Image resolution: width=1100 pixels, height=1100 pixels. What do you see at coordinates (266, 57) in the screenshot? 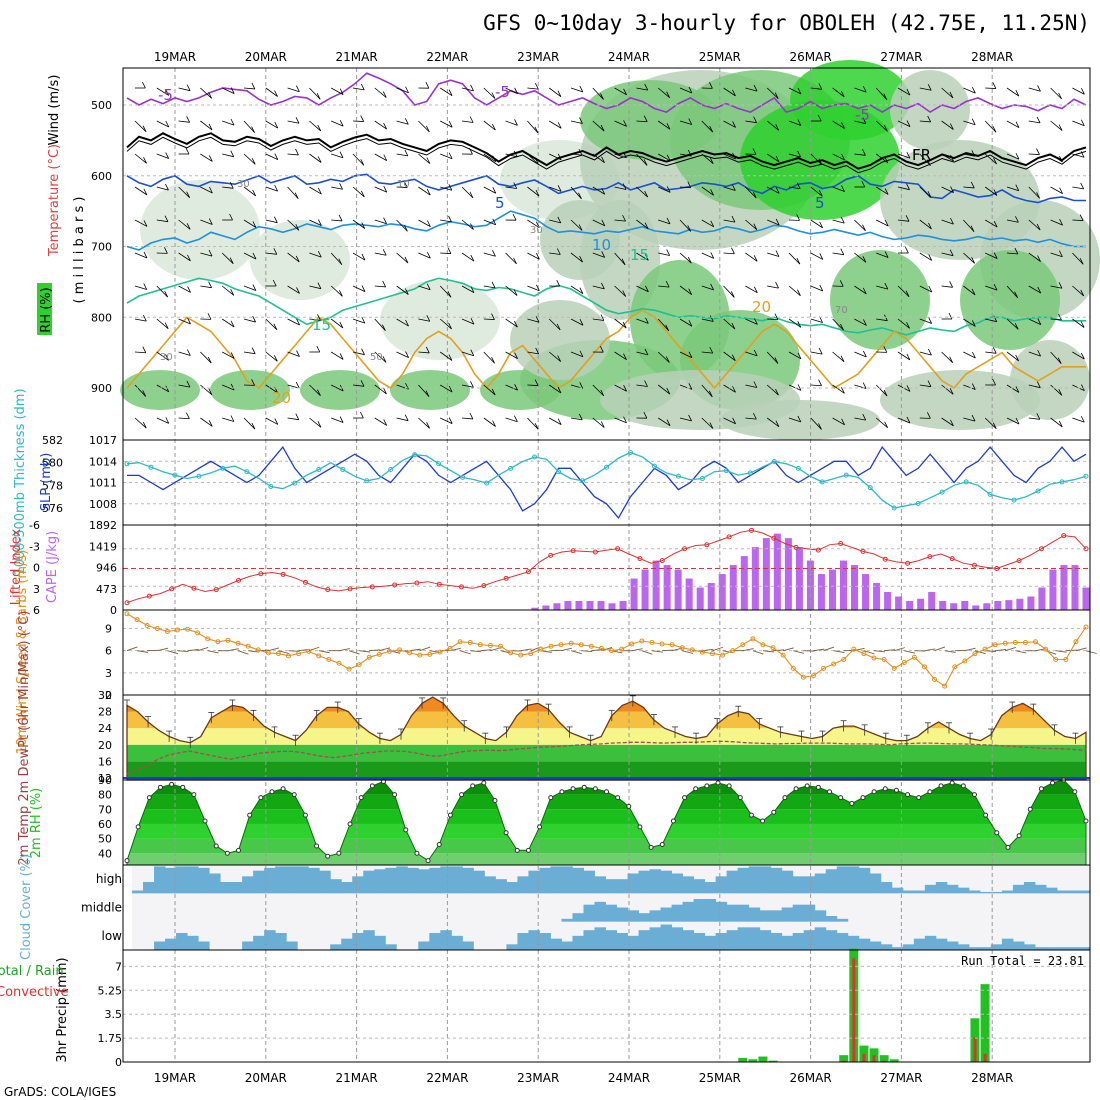
I see `date-label-top: 20MAR` at bounding box center [266, 57].